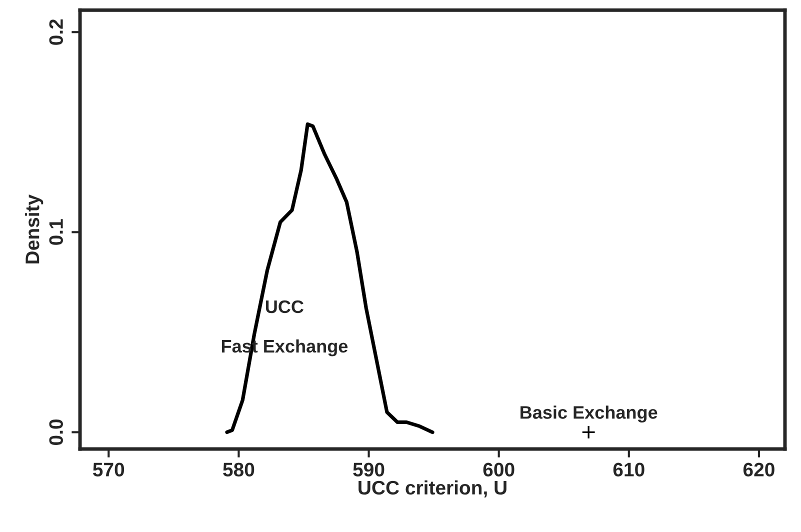  Describe the element at coordinates (56, 432) in the screenshot. I see `y-tick-label: 0.0` at that location.